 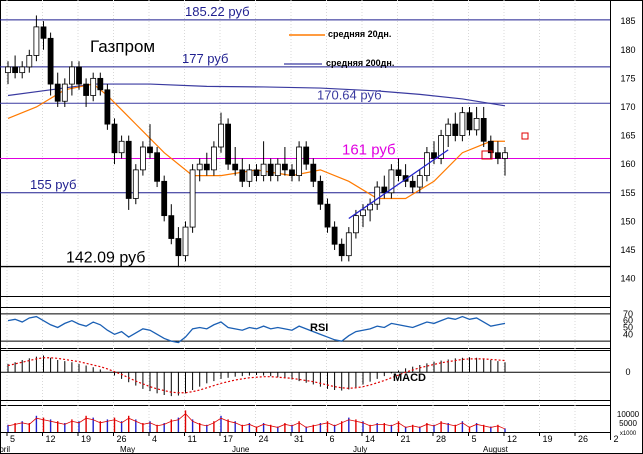 What do you see at coordinates (122, 46) in the screenshot?
I see `chart-title: Газпром` at bounding box center [122, 46].